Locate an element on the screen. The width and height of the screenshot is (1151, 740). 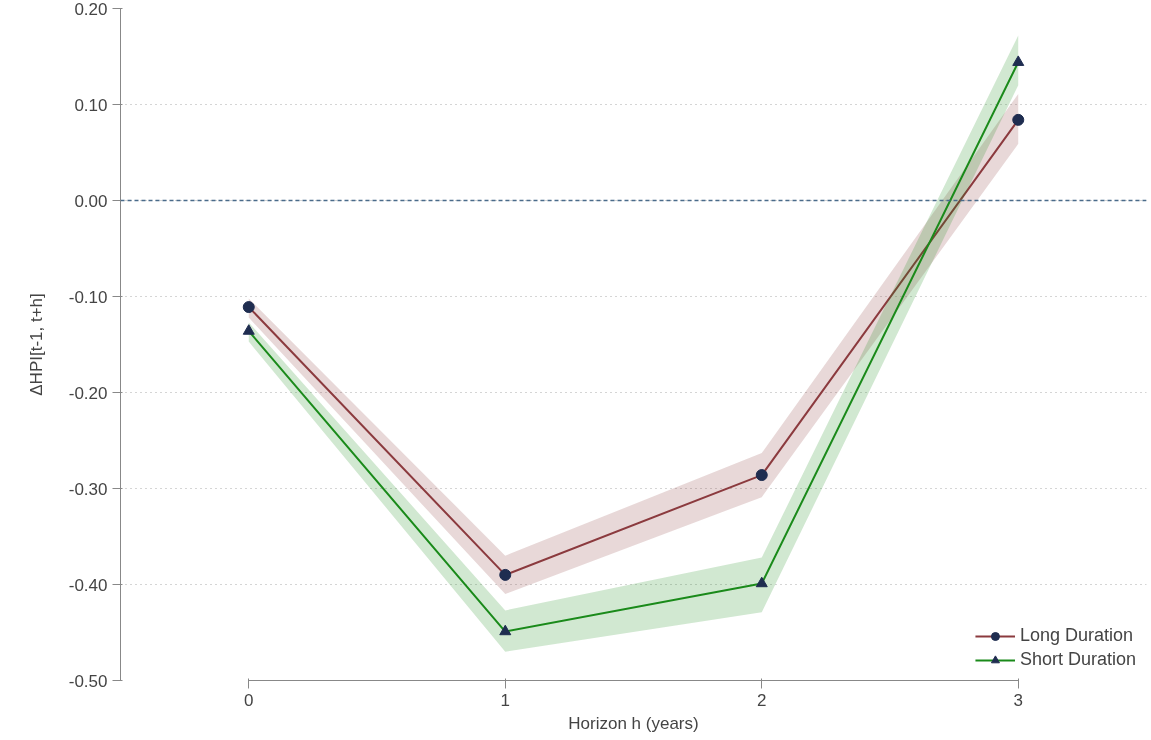
x-axis-title: Horizon h (years) is located at coordinates (633, 723).